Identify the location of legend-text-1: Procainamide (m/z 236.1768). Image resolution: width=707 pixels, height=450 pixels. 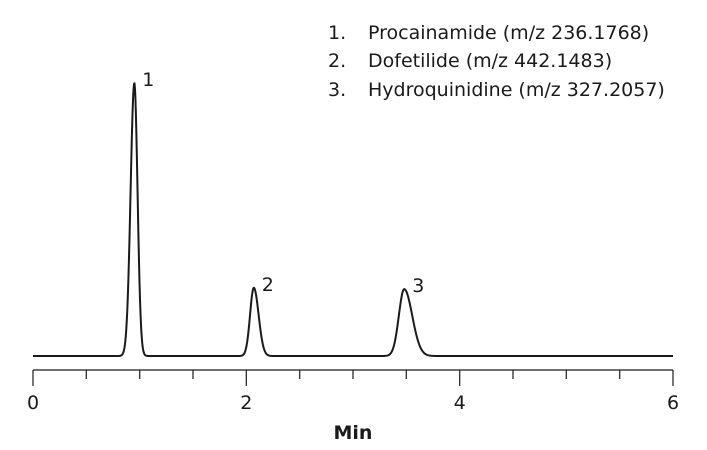
(508, 33).